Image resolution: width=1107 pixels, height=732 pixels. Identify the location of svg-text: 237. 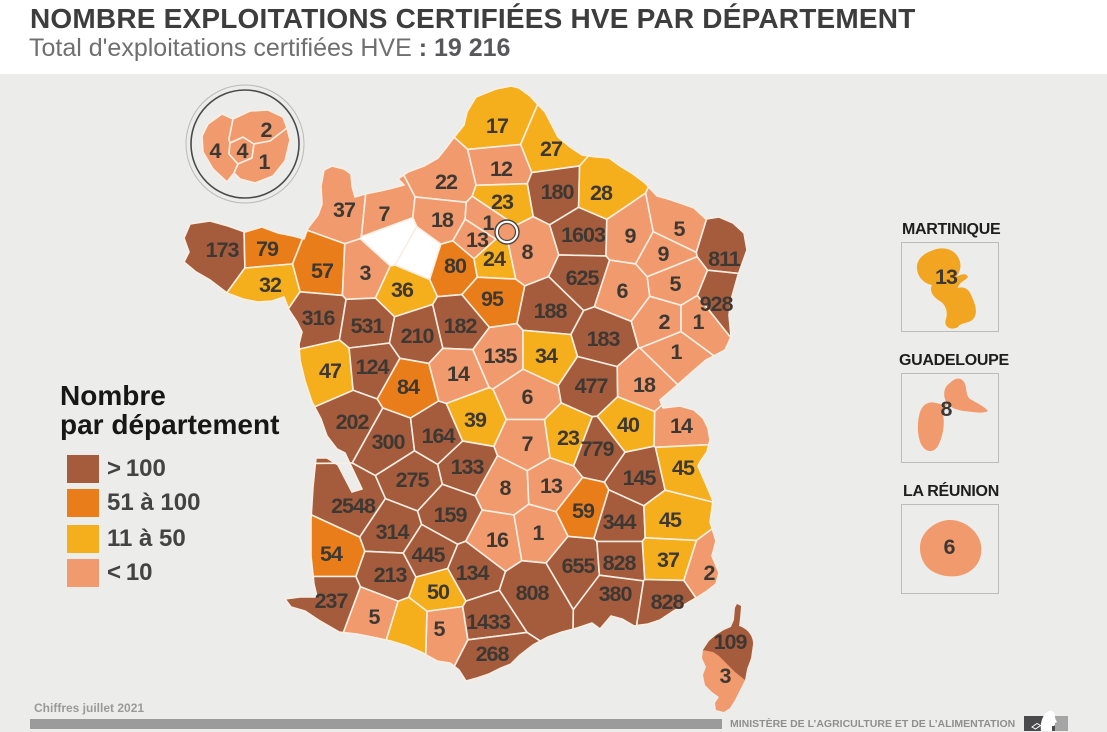
(332, 601).